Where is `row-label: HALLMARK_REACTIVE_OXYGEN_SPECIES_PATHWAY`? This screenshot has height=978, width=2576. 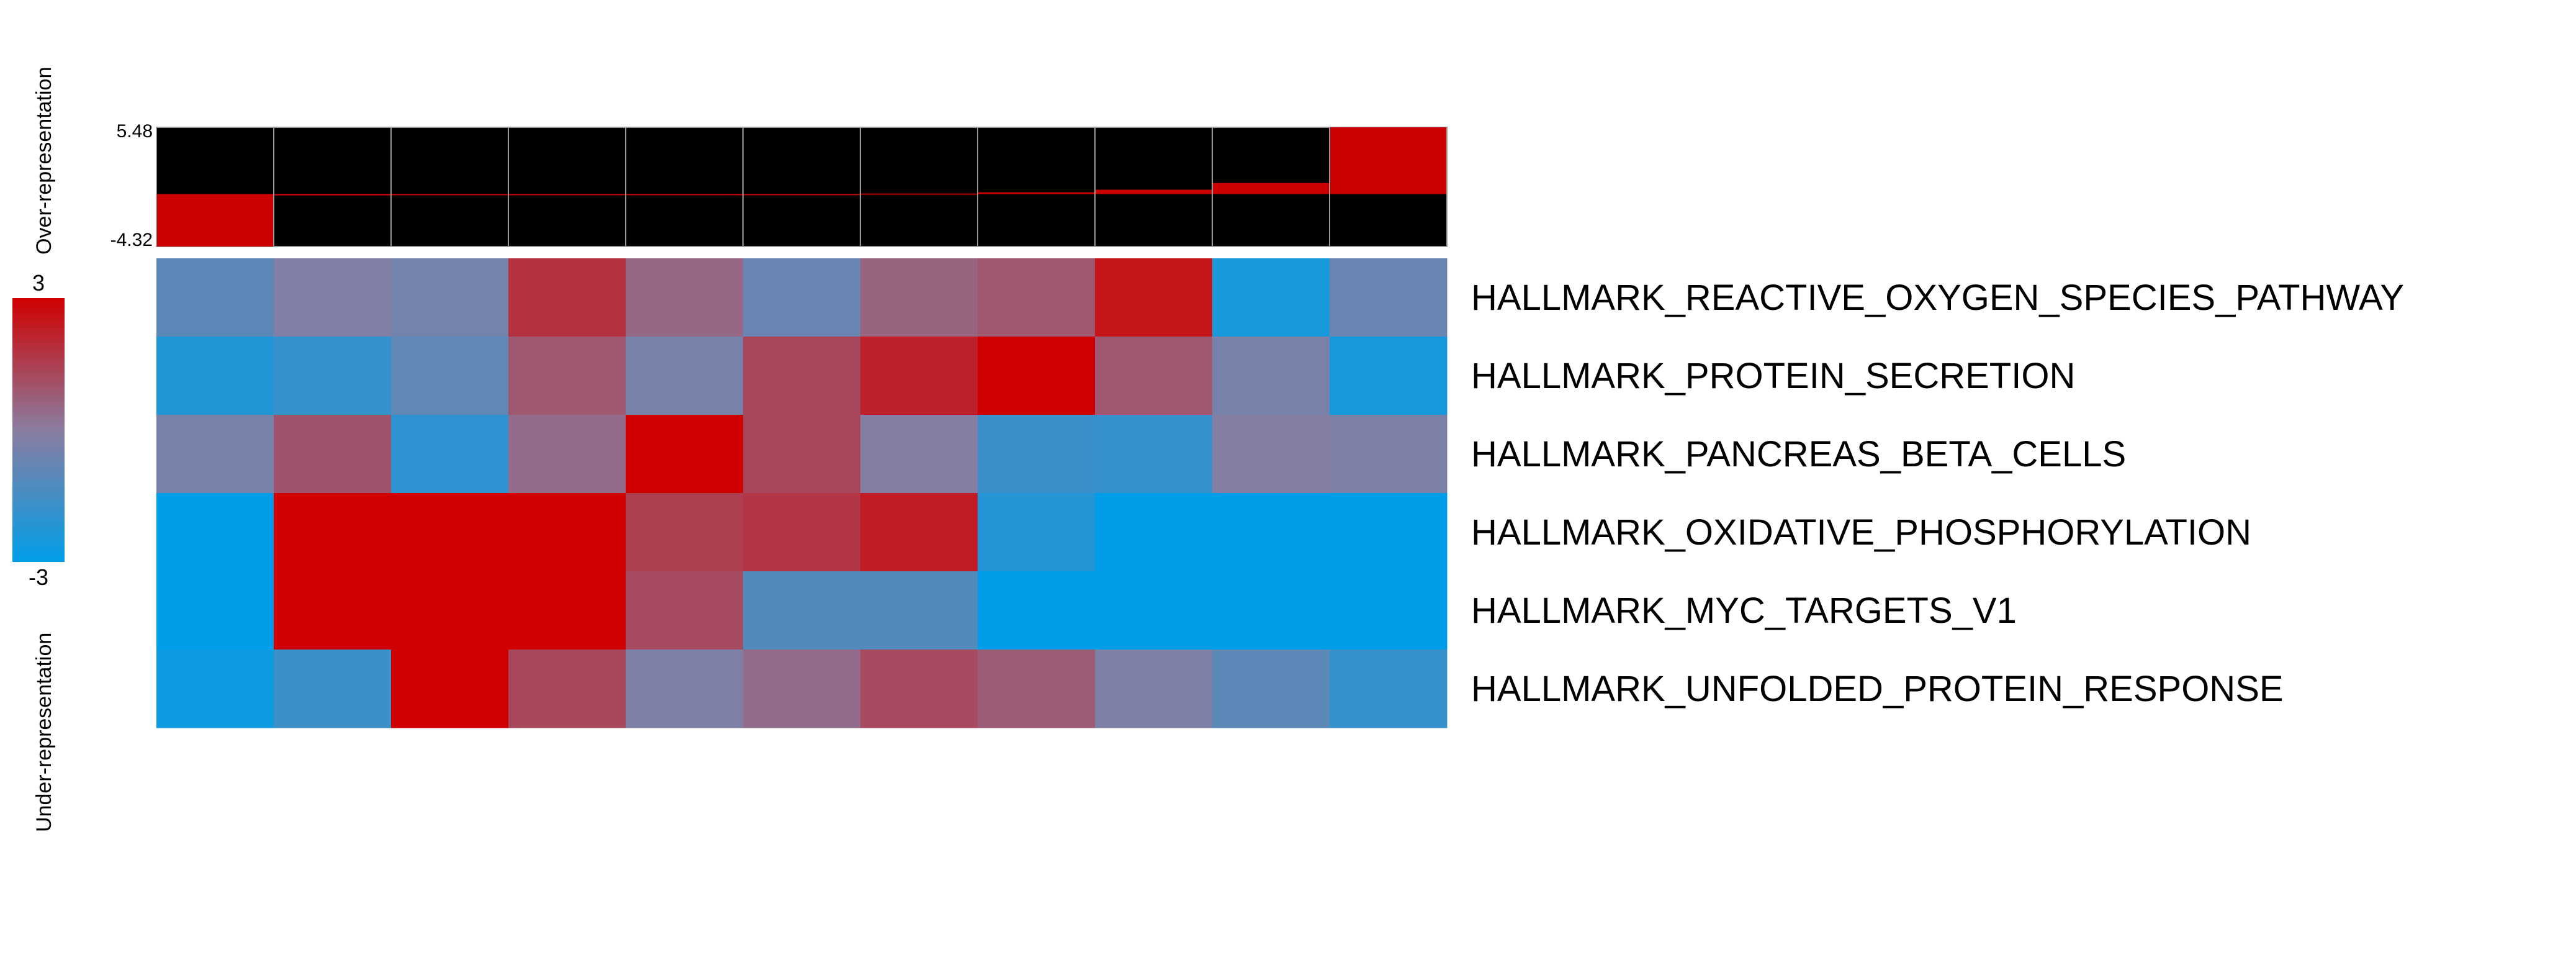
row-label: HALLMARK_REACTIVE_OXYGEN_SPECIES_PATHWAY is located at coordinates (1937, 298).